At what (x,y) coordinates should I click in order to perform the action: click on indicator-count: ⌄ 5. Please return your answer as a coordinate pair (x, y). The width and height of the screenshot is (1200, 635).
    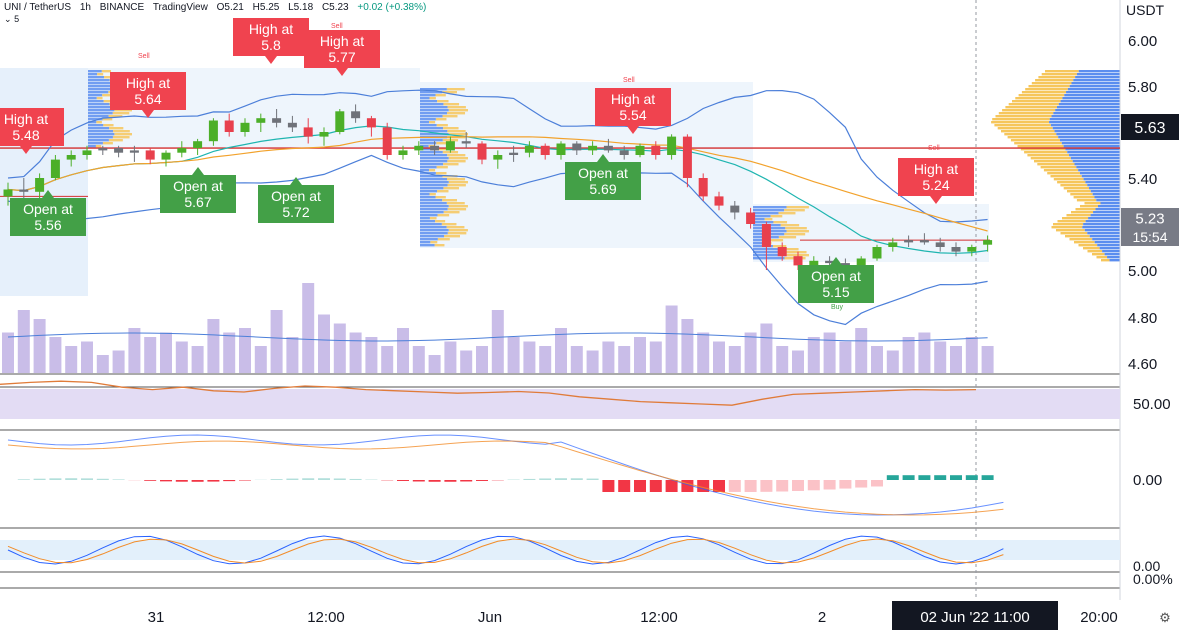
    Looking at the image, I should click on (11, 19).